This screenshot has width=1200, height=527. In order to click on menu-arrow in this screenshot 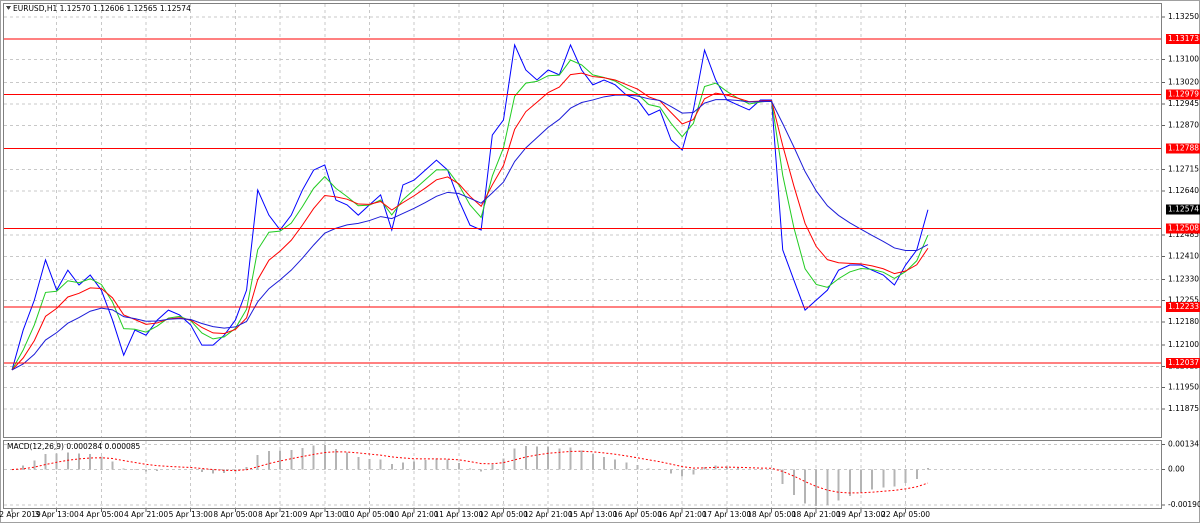, I will do `click(8, 8)`.